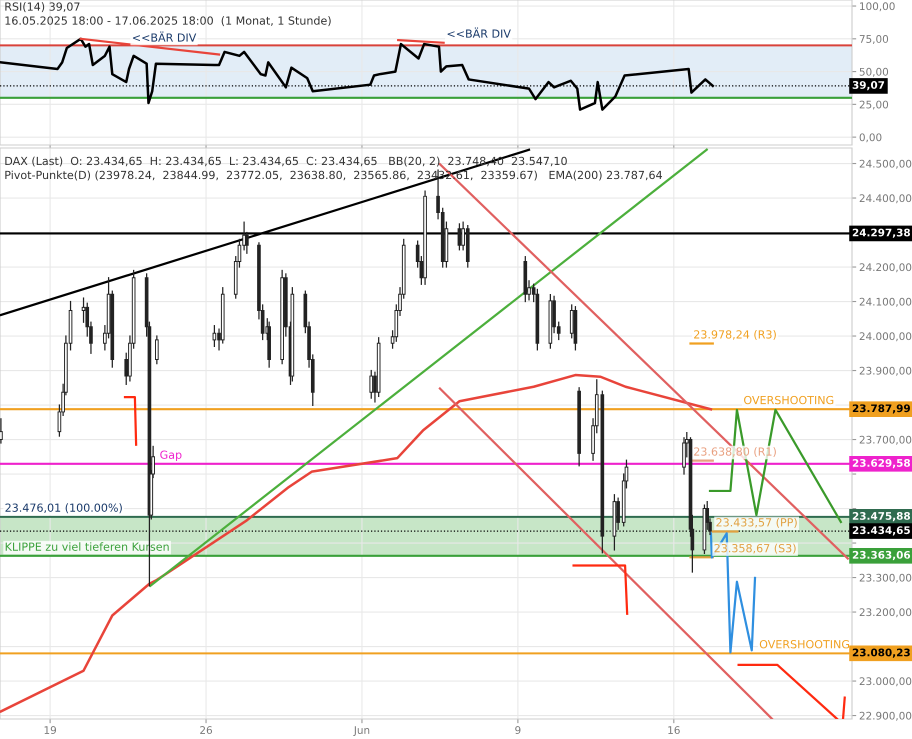  Describe the element at coordinates (877, 7) in the screenshot. I see `y-tick-label: 100,00` at that location.